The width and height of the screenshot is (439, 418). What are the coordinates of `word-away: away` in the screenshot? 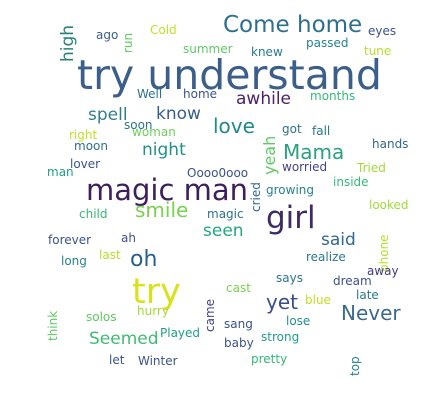 It's located at (383, 271).